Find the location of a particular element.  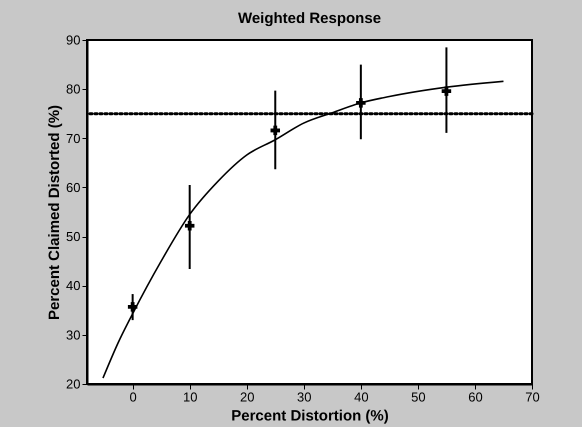

x-tick-label: 40 is located at coordinates (361, 397).